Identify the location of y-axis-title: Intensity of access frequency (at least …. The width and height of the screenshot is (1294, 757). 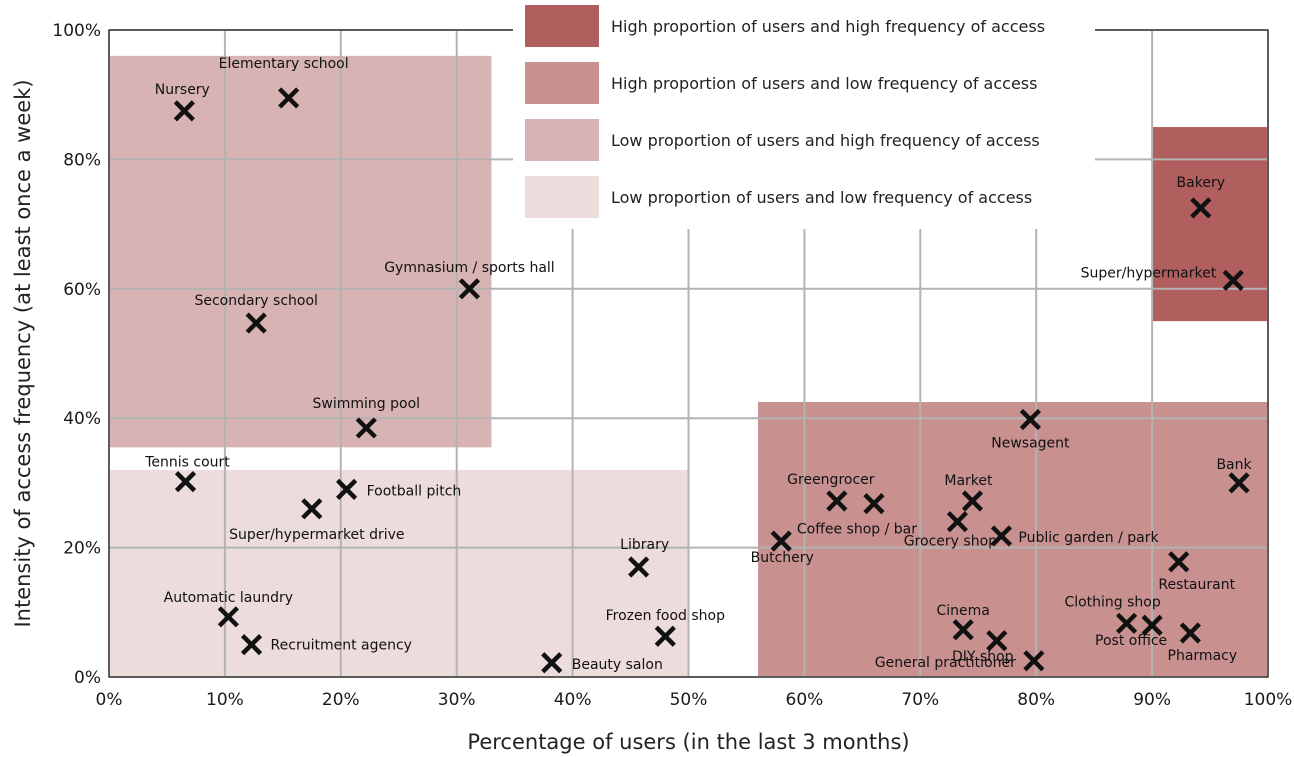
(23, 353).